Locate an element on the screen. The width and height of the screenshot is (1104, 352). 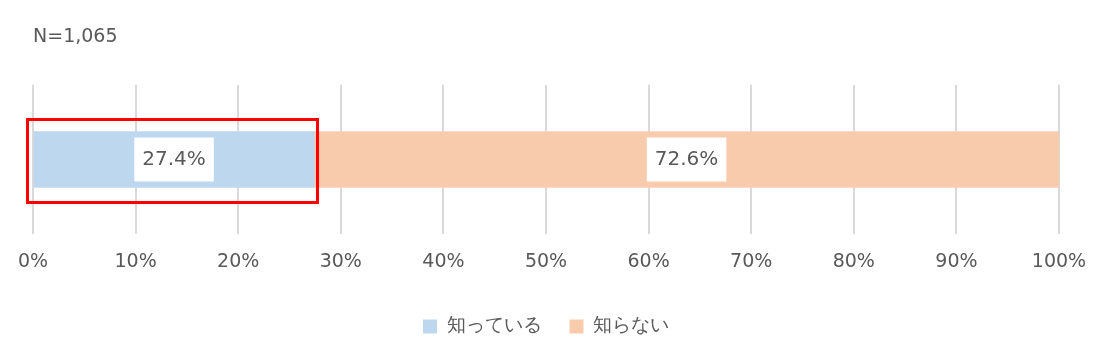
chart-title: N=1,065 is located at coordinates (75, 35).